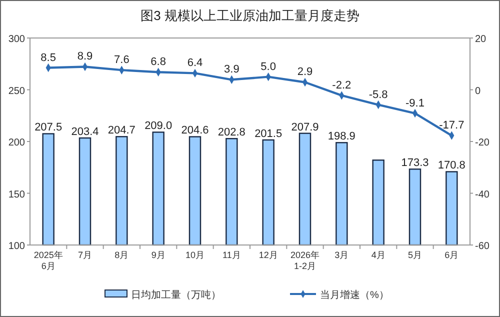 This screenshot has height=317, width=500. I want to click on y2-tick-label: 20, so click(481, 39).